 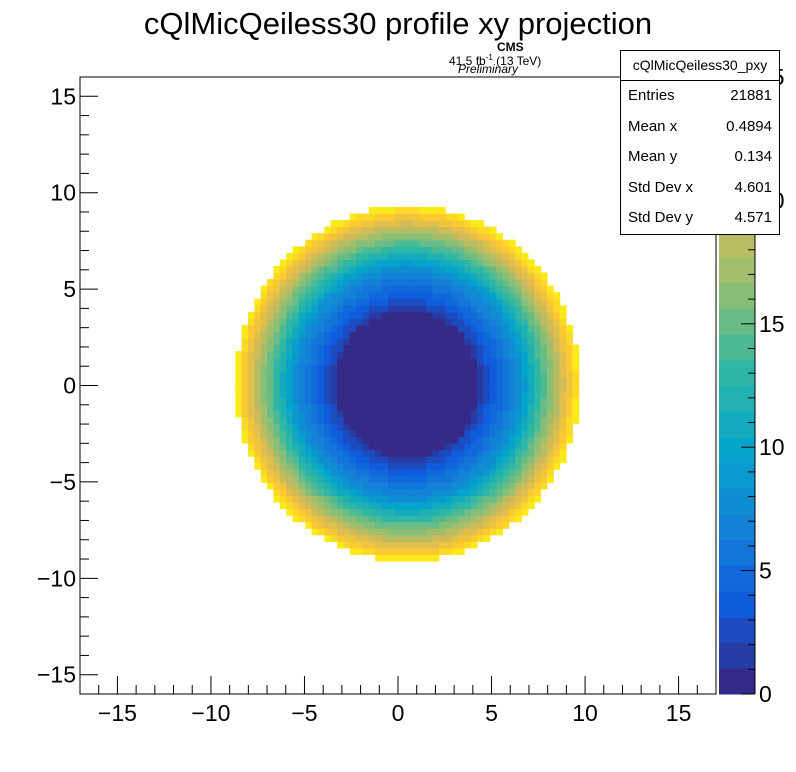 What do you see at coordinates (700, 127) in the screenshot?
I see `stats-row-mean-x: Mean x 0.4894` at bounding box center [700, 127].